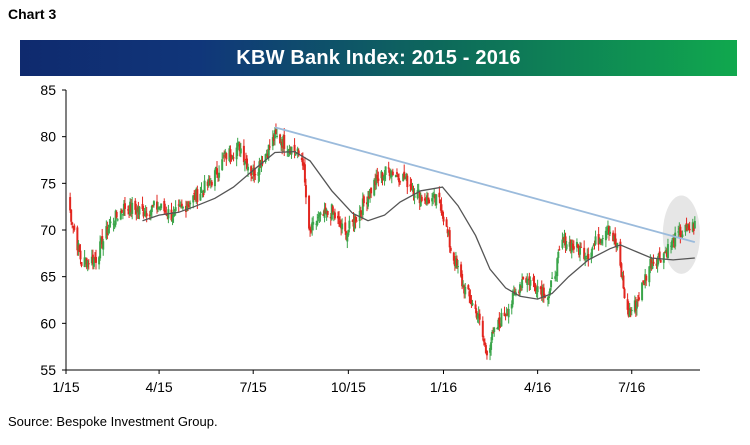 The image size is (750, 445). What do you see at coordinates (443, 387) in the screenshot?
I see `x-tick-label: 1/16` at bounding box center [443, 387].